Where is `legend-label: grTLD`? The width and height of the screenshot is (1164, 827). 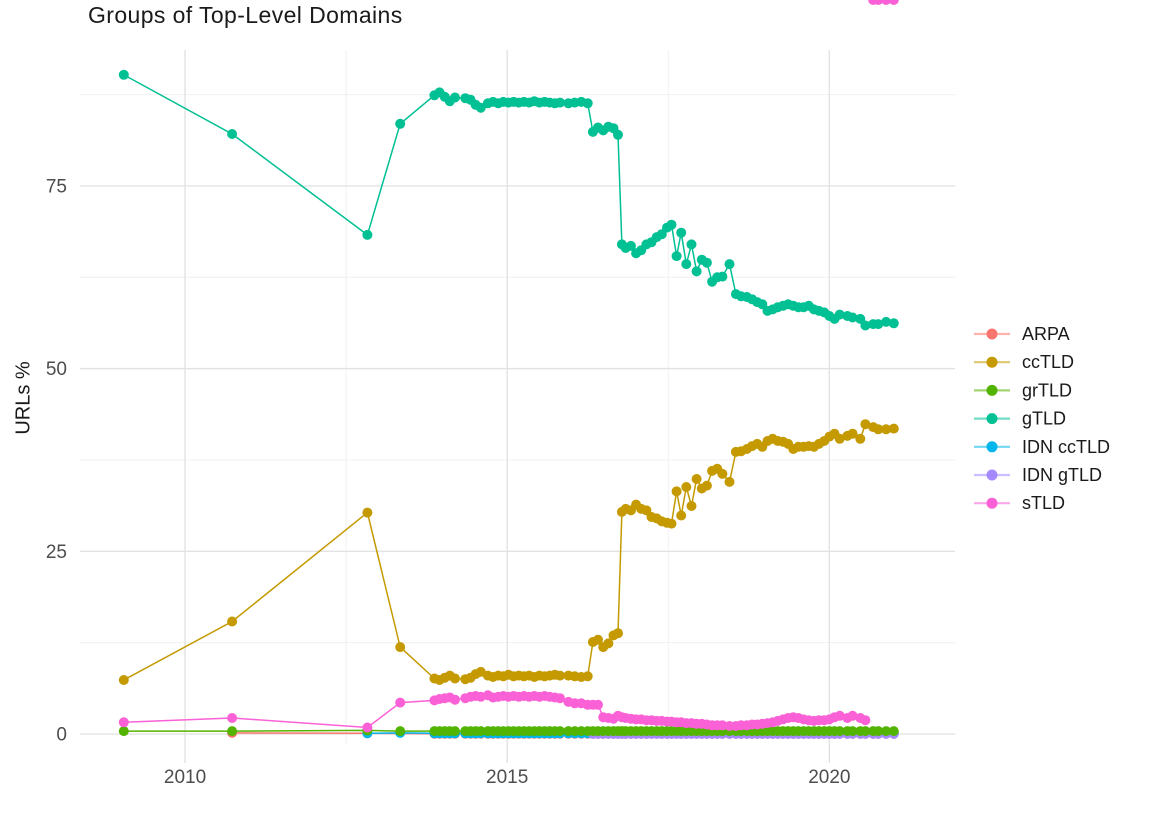 legend-label: grTLD is located at coordinates (1047, 390).